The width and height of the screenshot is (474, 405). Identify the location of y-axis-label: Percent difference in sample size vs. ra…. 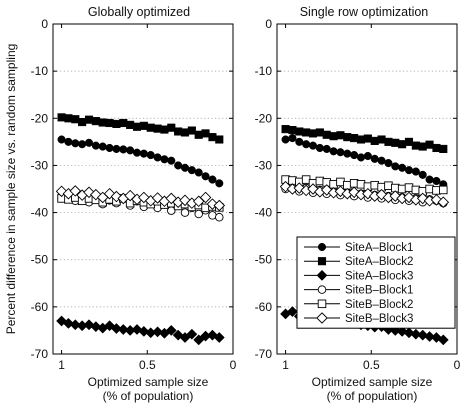
(11, 189).